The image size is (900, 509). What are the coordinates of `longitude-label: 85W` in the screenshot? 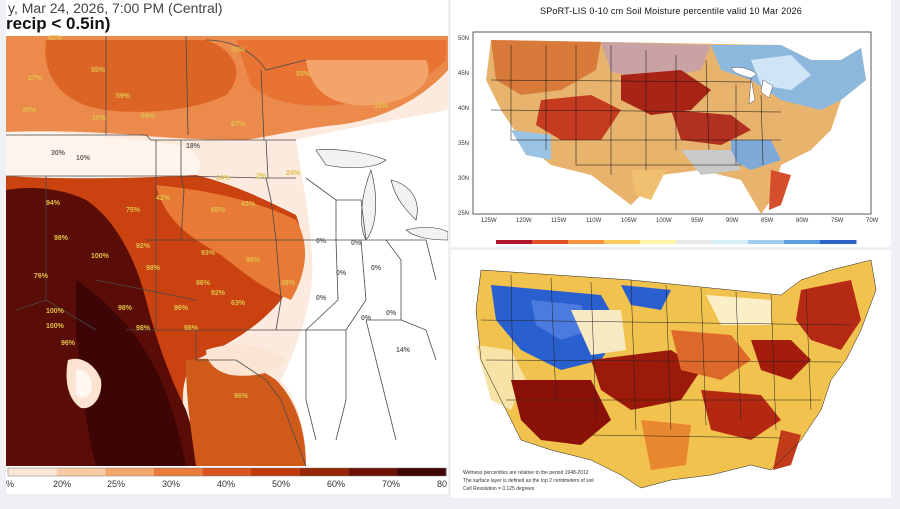 It's located at (767, 221).